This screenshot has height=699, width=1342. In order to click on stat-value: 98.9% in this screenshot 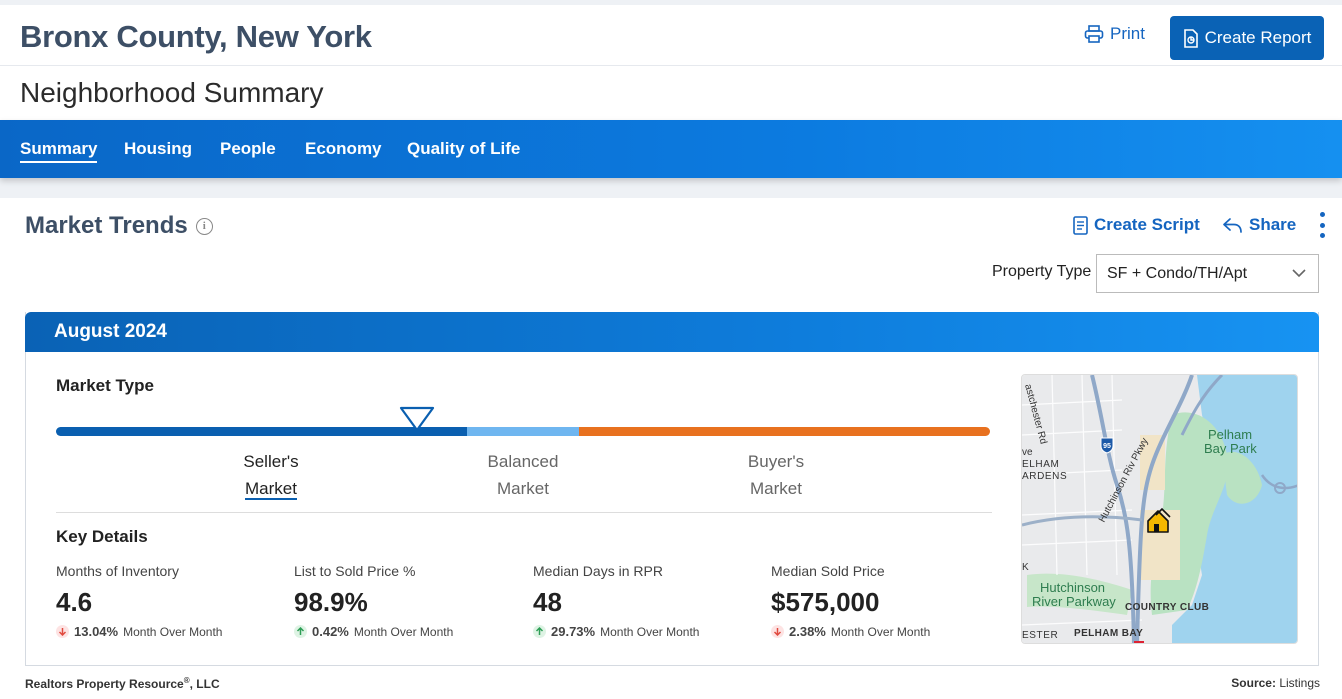, I will do `click(331, 602)`.